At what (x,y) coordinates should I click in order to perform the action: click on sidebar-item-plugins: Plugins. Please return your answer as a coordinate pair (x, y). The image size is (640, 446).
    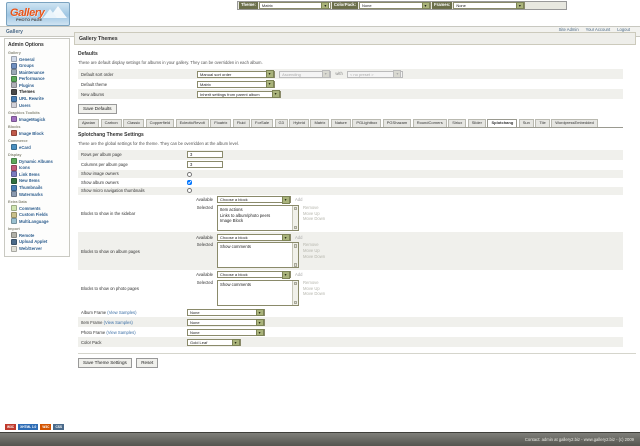
    Looking at the image, I should click on (38, 85).